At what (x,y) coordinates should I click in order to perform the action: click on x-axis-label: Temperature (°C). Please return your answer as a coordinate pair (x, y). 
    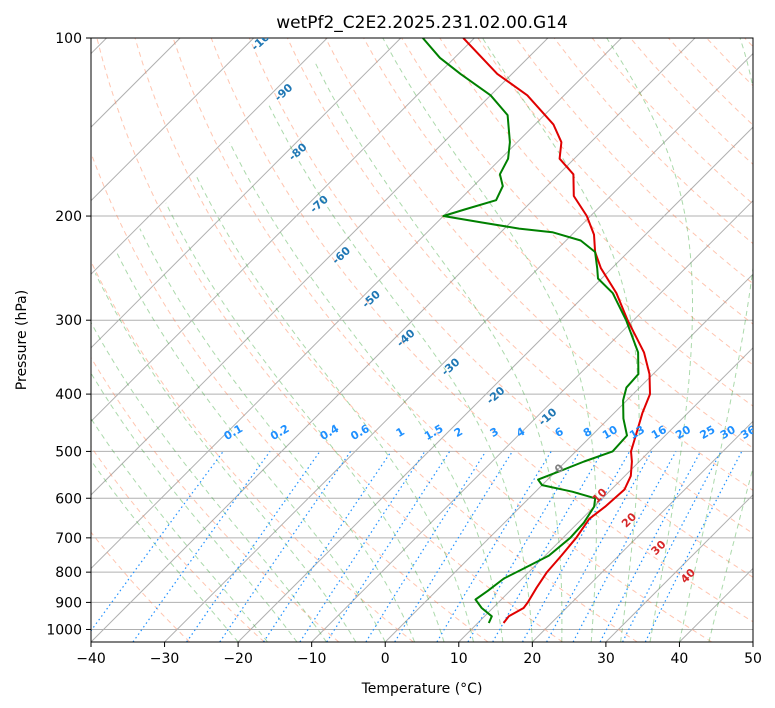
    Looking at the image, I should click on (422, 689).